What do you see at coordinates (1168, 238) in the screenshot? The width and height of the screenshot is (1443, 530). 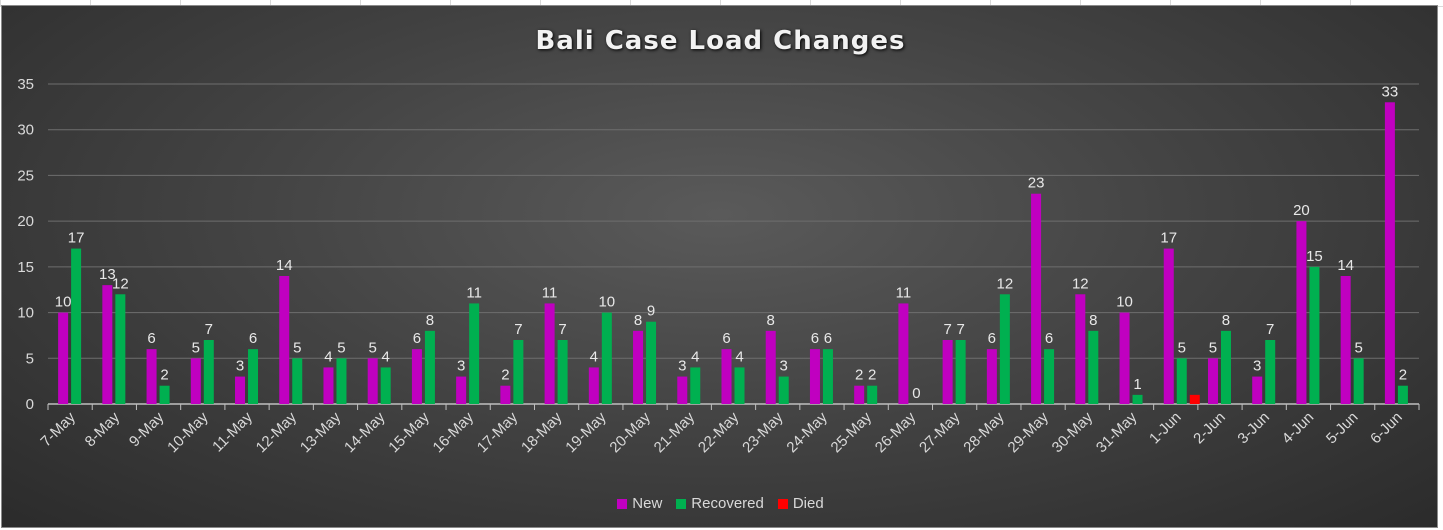 I see `data-label-new: 17` at bounding box center [1168, 238].